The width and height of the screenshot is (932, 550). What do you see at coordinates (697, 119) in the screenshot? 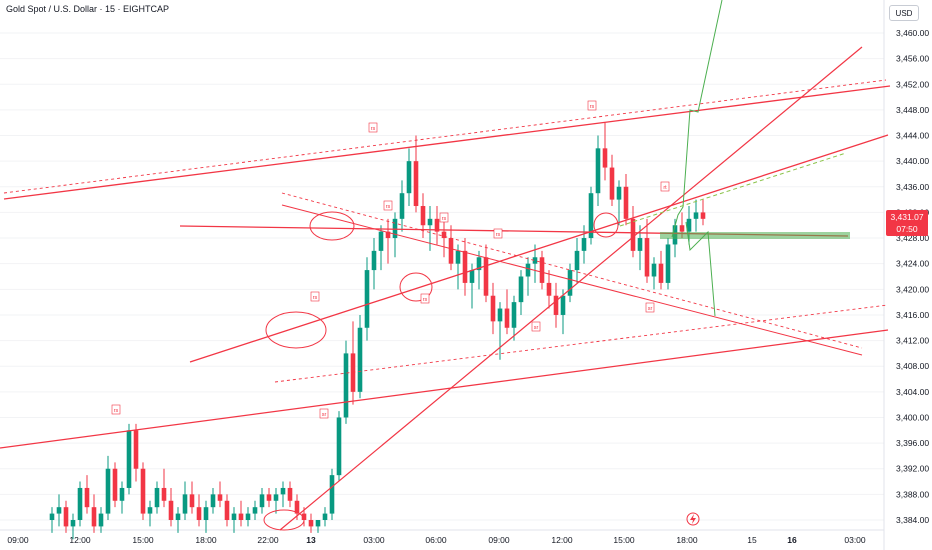
I see `projection-path` at bounding box center [697, 119].